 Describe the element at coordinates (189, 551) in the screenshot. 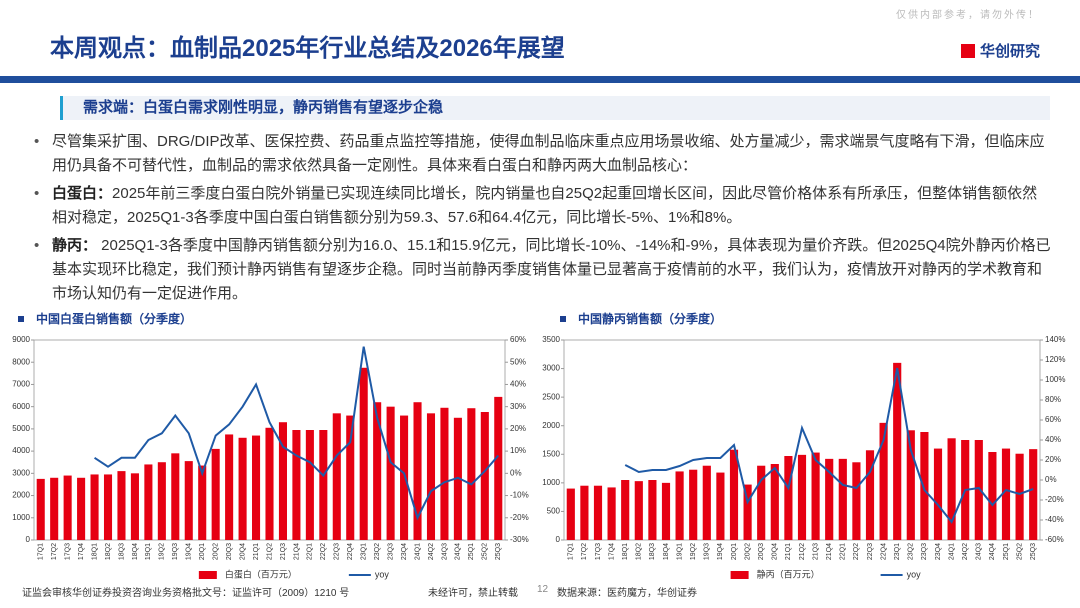

I see `x-tick-label: 19Q4` at that location.